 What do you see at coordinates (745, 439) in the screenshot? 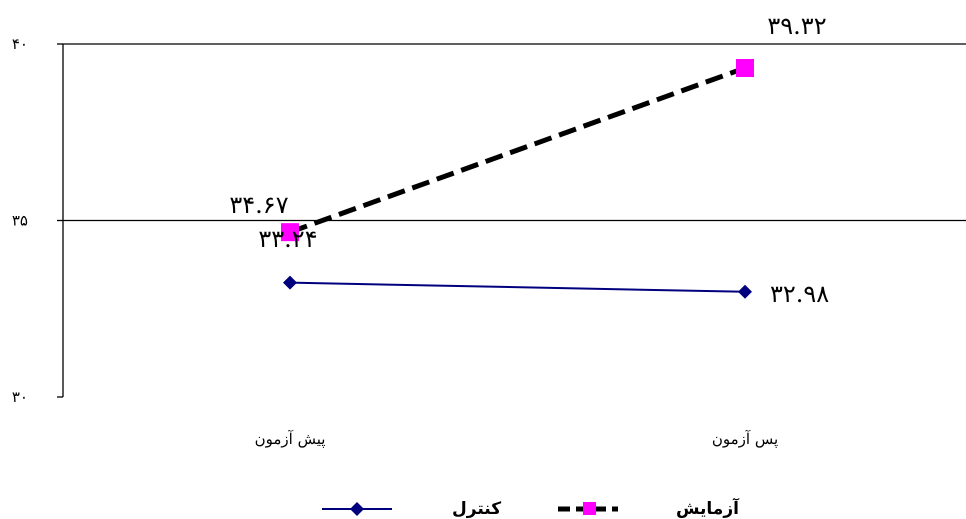
I see `x-category-label-1: پس آزمون` at bounding box center [745, 439].